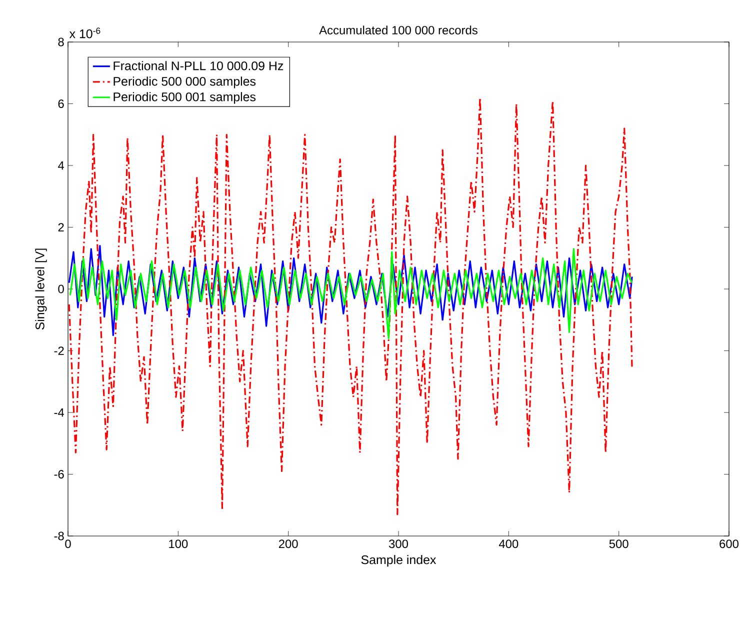 This screenshot has height=619, width=747. I want to click on x-axis-title: Sample index, so click(398, 561).